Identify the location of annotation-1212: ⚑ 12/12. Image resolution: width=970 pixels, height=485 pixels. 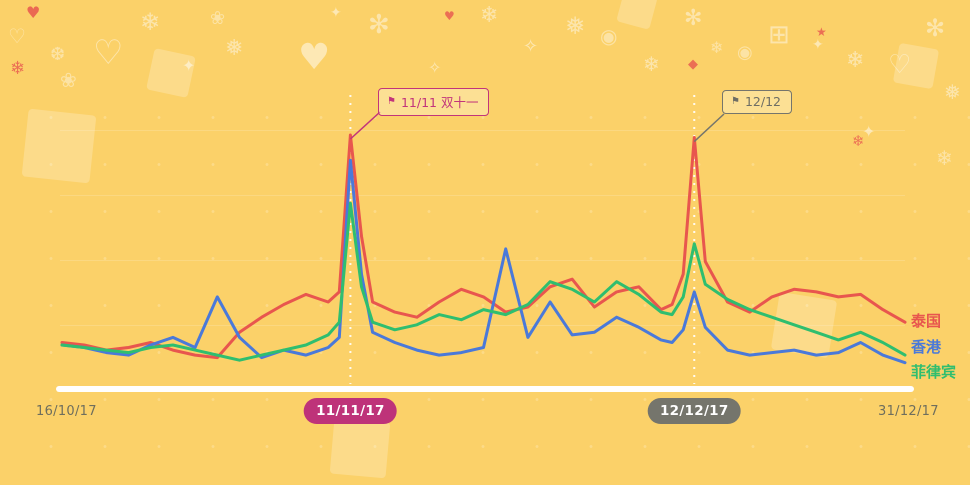
(757, 102).